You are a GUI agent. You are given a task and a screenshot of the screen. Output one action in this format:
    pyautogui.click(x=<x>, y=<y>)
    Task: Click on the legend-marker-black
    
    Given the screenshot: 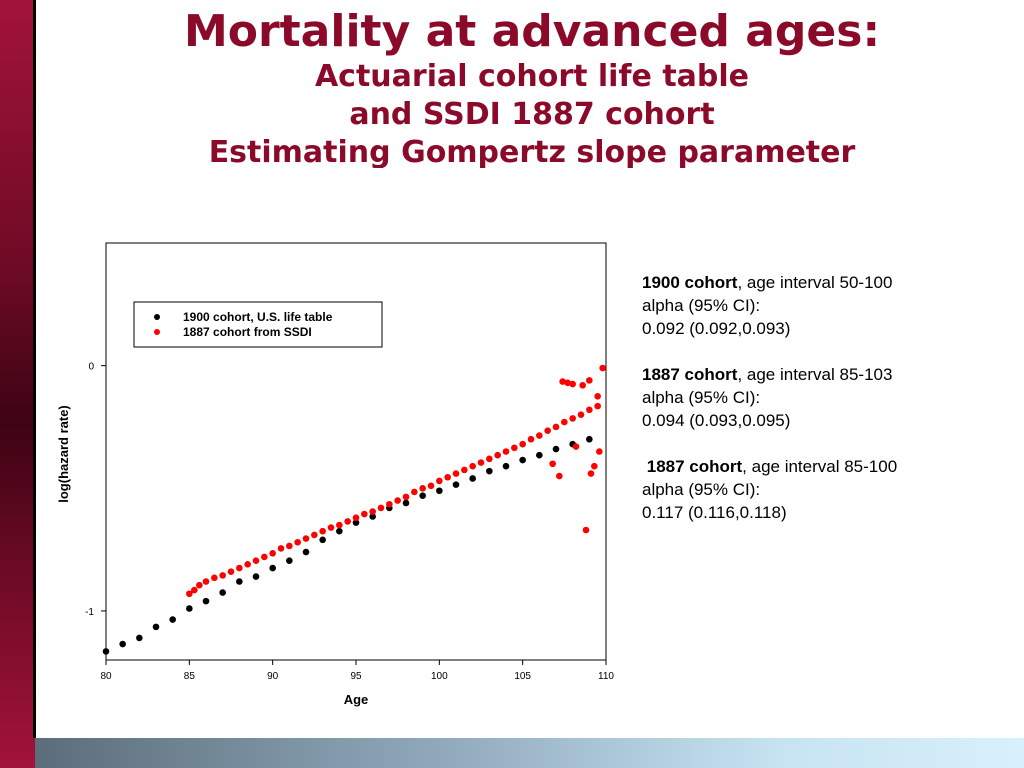 What is the action you would take?
    pyautogui.click(x=157, y=317)
    